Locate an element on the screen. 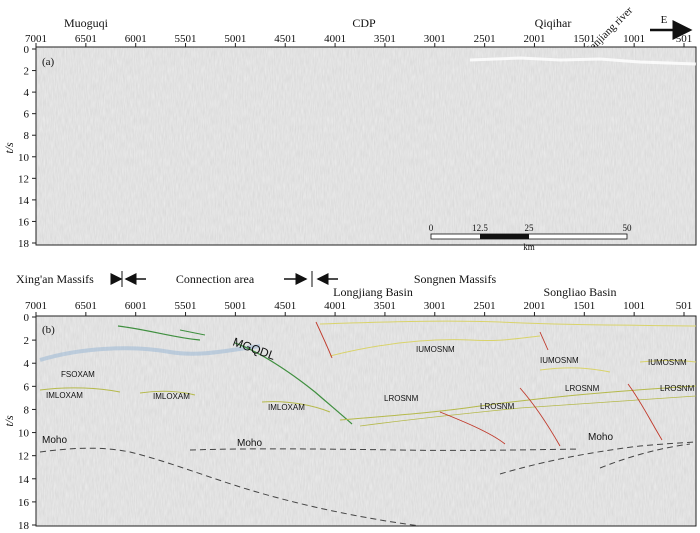  label-imloxam-1: IMLOXAM is located at coordinates (64, 395).